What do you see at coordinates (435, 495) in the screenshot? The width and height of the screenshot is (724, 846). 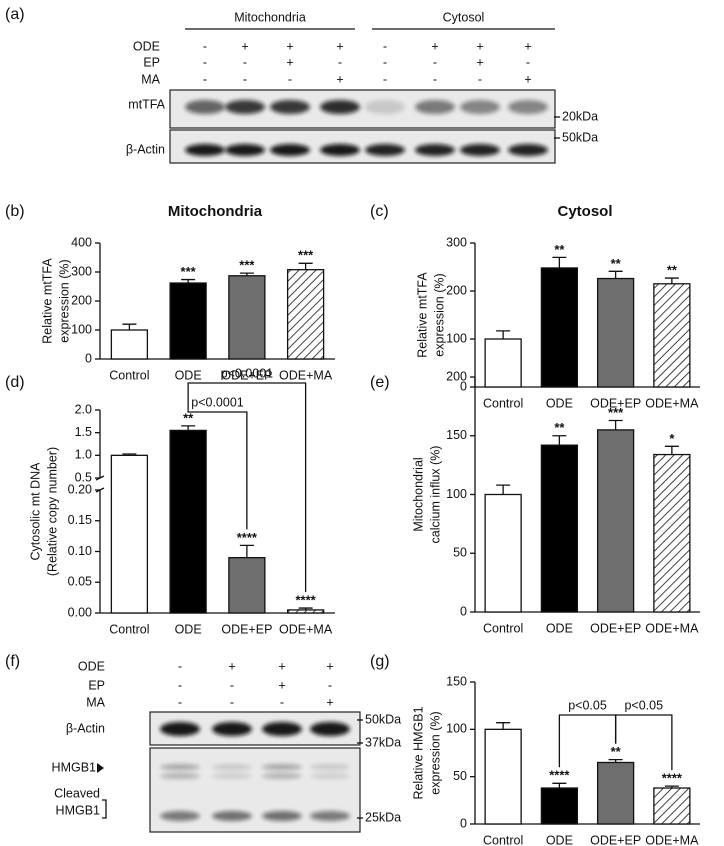 I see `y-axis-label: calcium influx (%)` at bounding box center [435, 495].